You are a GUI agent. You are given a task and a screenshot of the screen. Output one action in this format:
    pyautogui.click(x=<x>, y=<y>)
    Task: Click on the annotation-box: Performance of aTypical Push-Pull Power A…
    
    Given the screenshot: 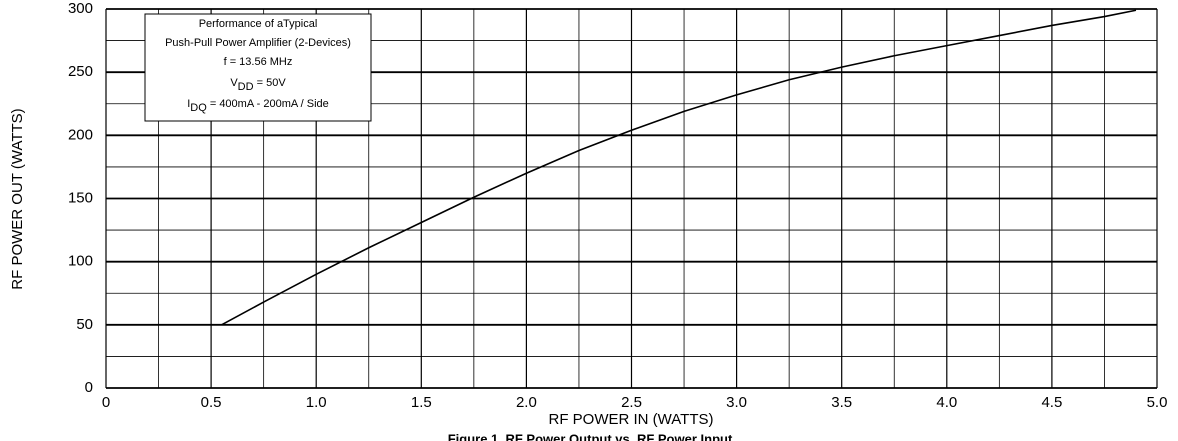 What is the action you would take?
    pyautogui.click(x=258, y=67)
    